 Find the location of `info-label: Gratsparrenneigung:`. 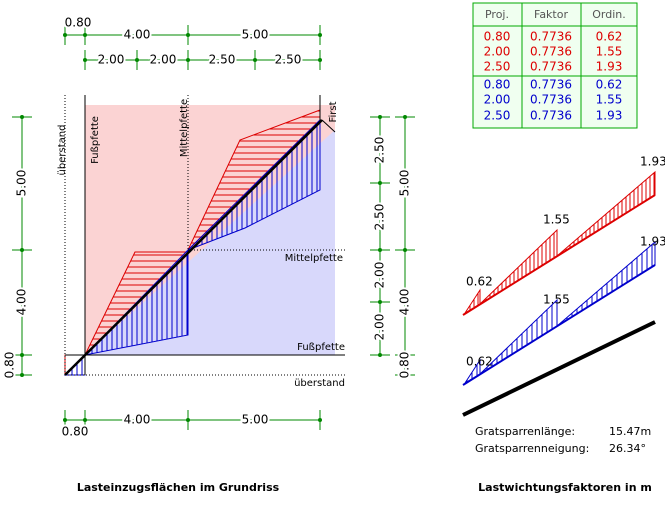

info-label: Gratsparrenneigung: is located at coordinates (532, 448).